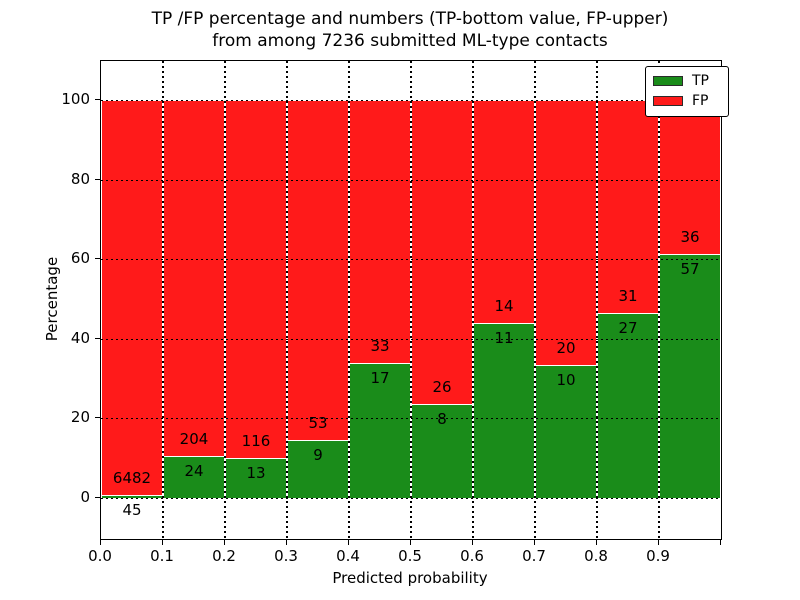 The height and width of the screenshot is (600, 800). What do you see at coordinates (442, 419) in the screenshot?
I see `tp-count-label: 8` at bounding box center [442, 419].